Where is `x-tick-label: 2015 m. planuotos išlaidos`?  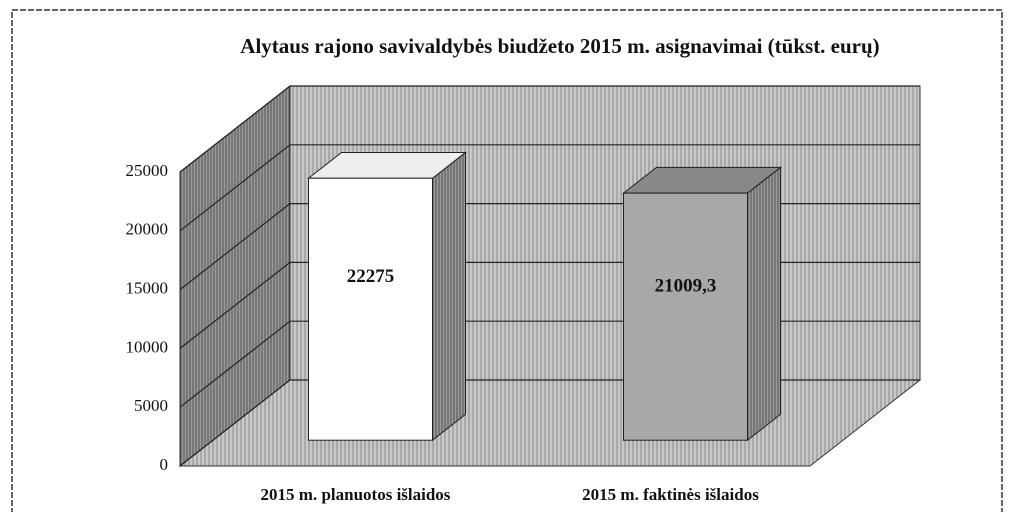
x-tick-label: 2015 m. planuotos išlaidos is located at coordinates (356, 494).